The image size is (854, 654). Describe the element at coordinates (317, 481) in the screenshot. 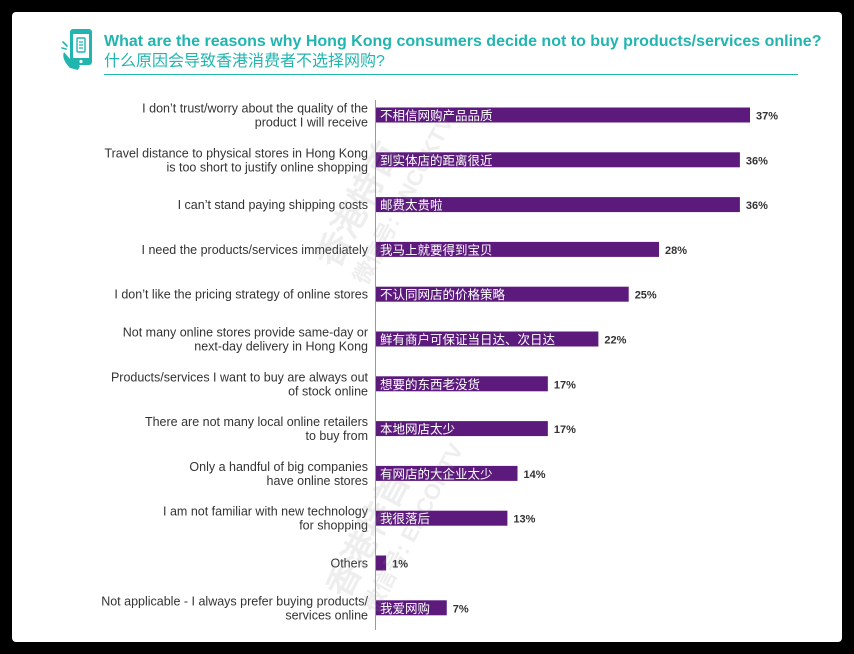

I see `category-label: have online stores` at that location.